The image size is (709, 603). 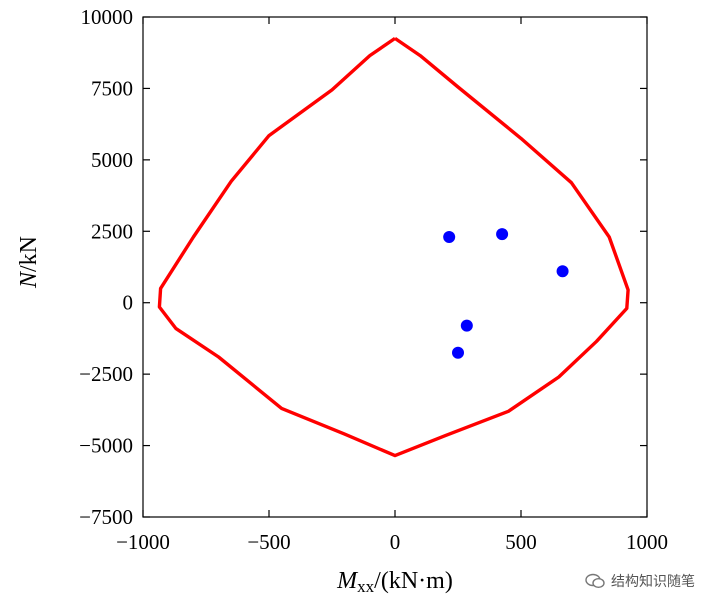 I want to click on x-tick-label: 0, so click(x=395, y=542).